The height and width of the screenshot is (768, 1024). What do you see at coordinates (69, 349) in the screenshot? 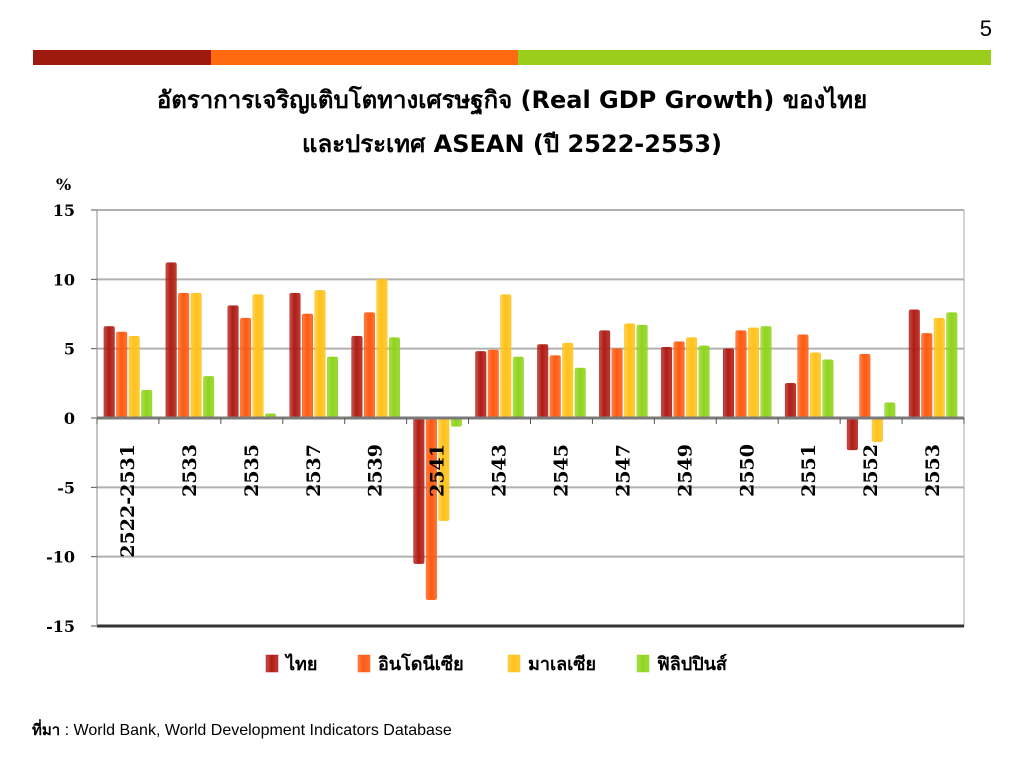
I see `y-tick-label: 5` at bounding box center [69, 349].